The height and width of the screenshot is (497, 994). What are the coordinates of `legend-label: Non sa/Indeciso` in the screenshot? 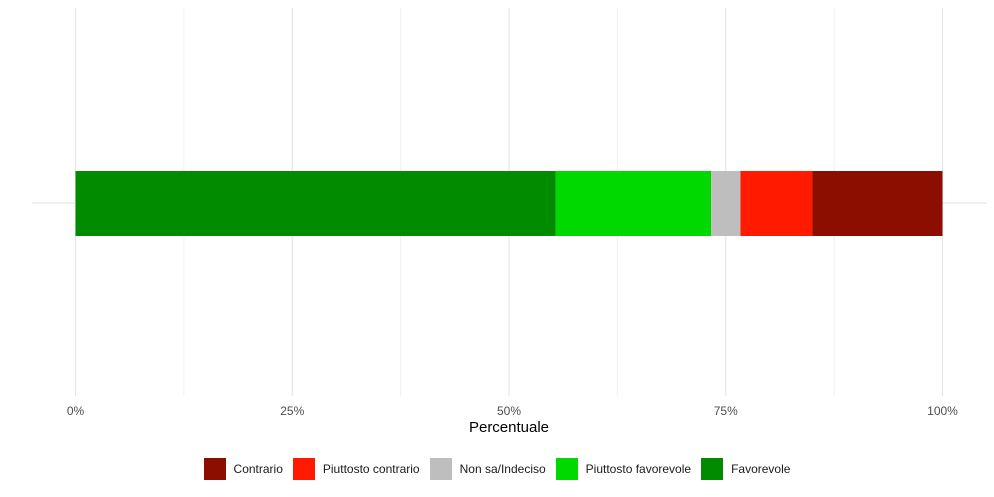 It's located at (502, 469).